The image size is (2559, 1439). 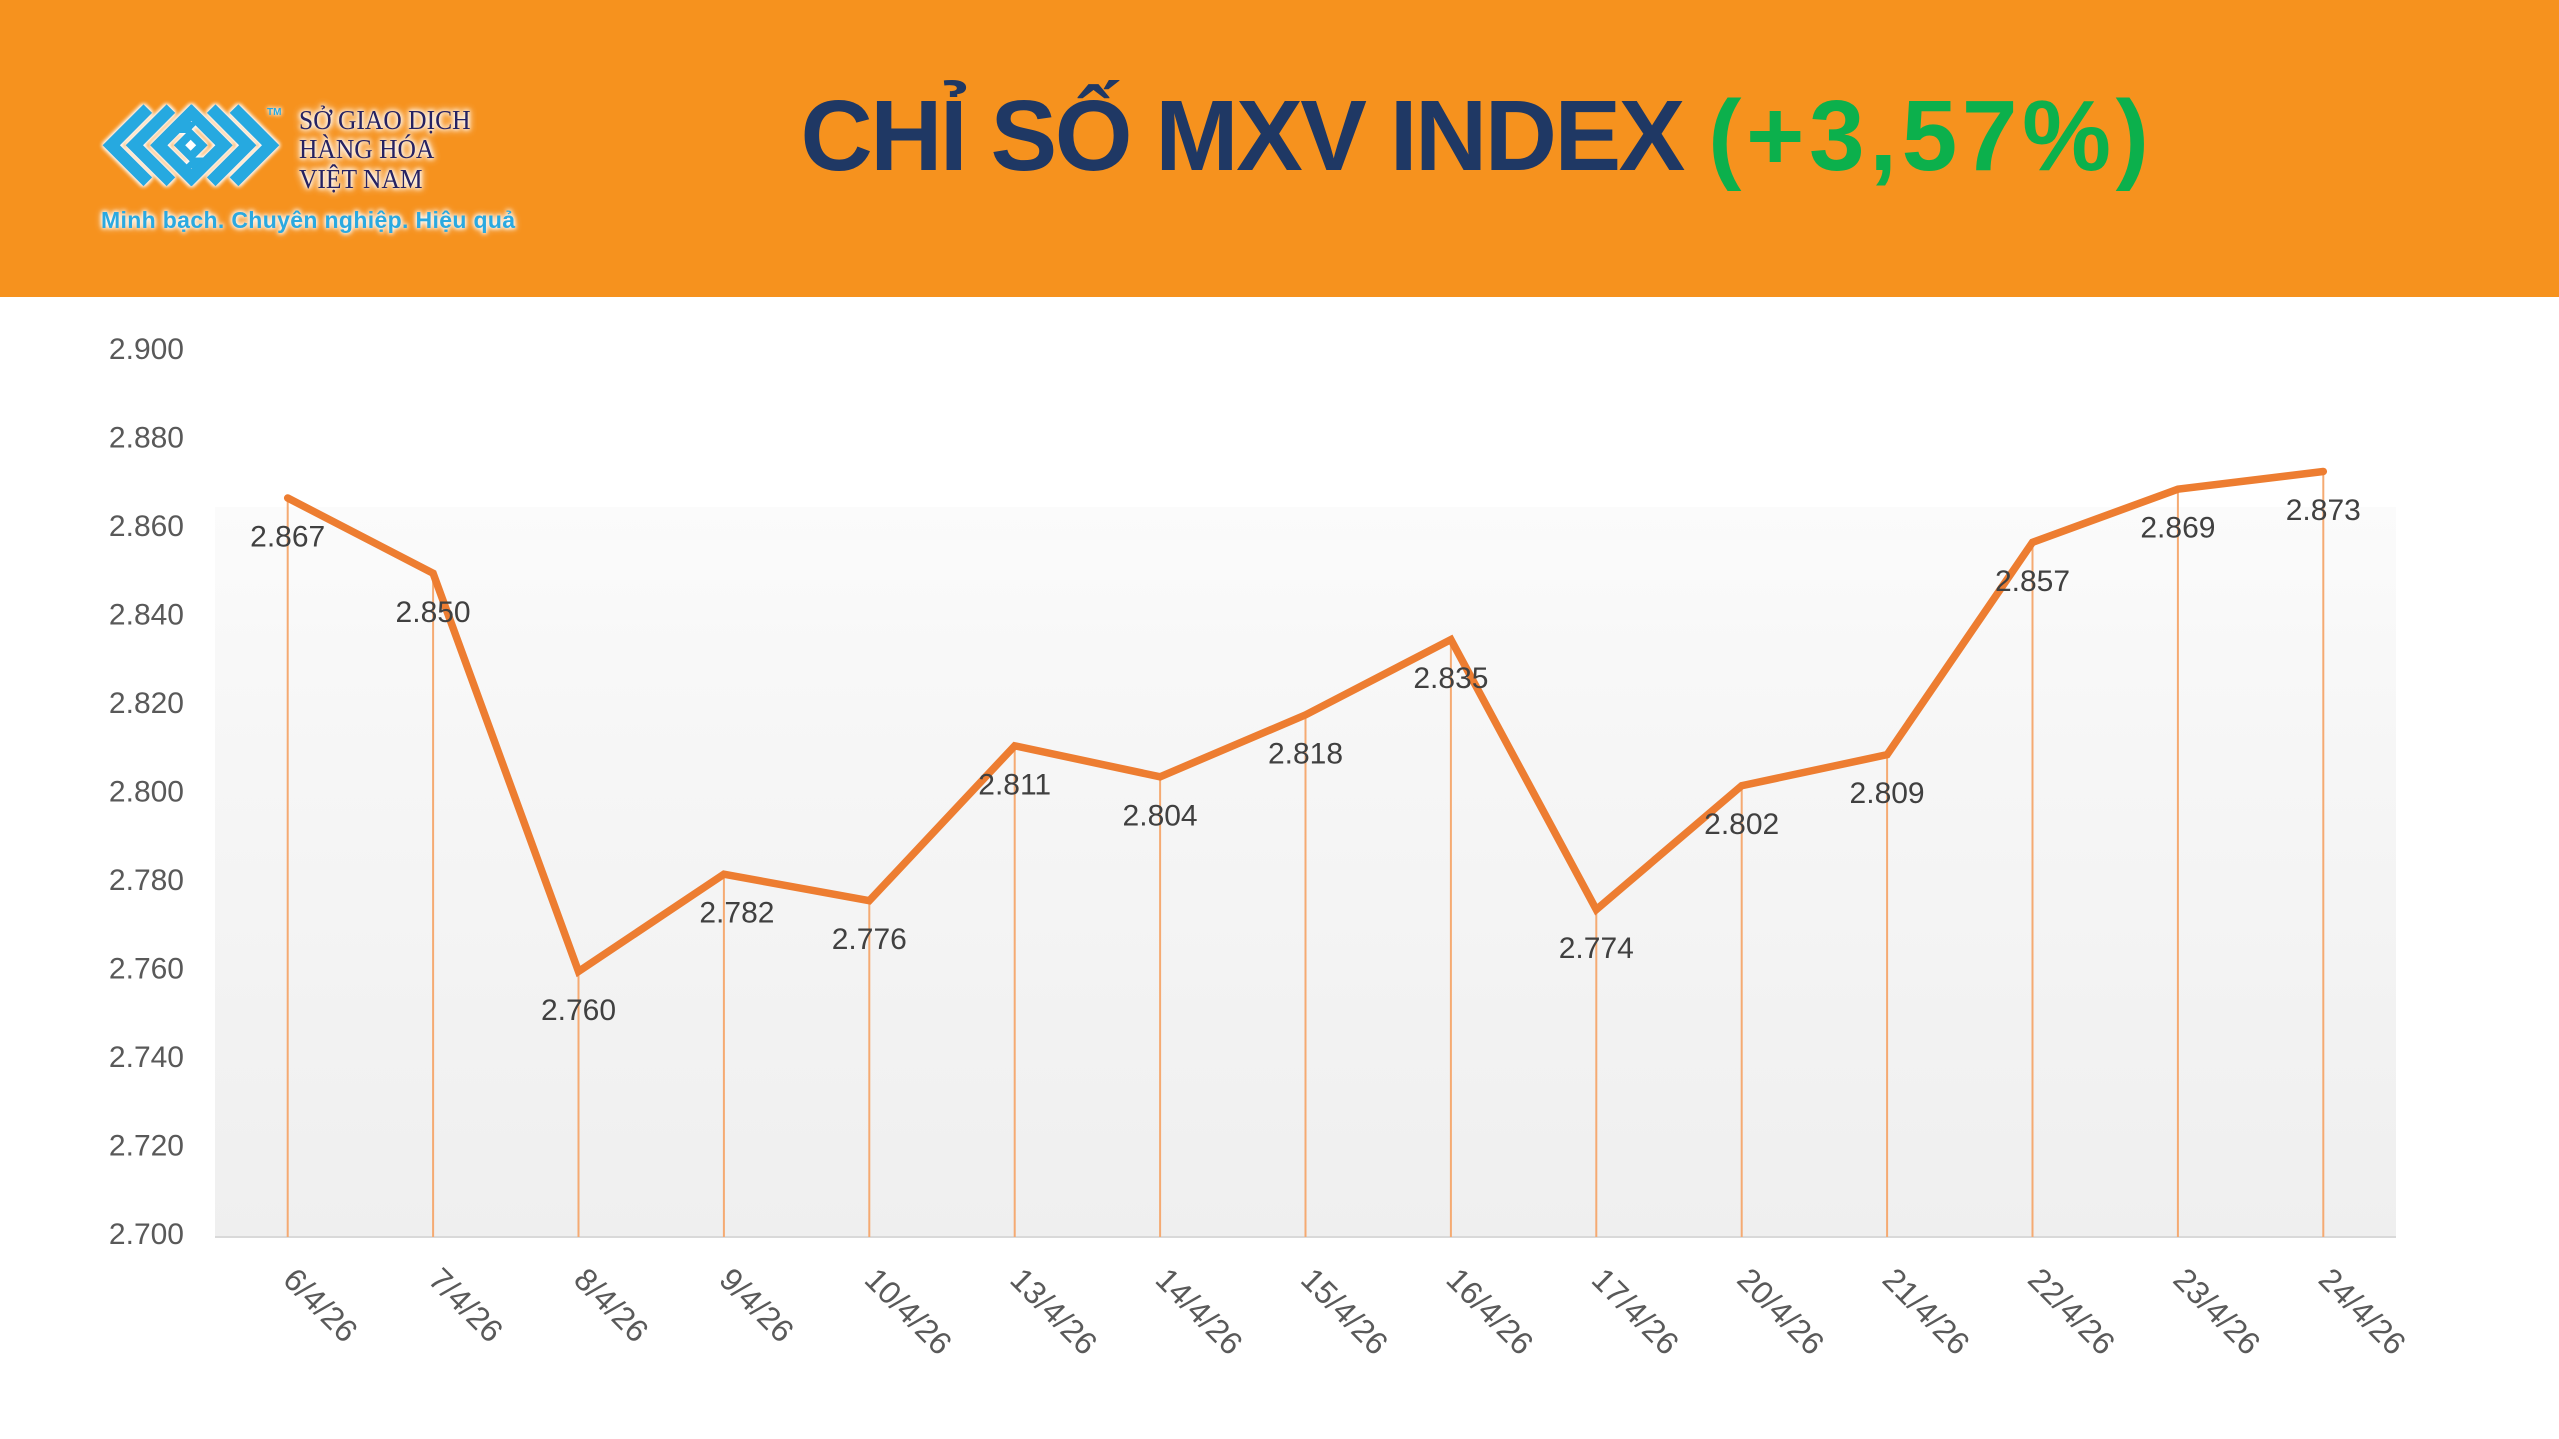 What do you see at coordinates (1926, 1311) in the screenshot?
I see `svg-text: 21/4/26` at bounding box center [1926, 1311].